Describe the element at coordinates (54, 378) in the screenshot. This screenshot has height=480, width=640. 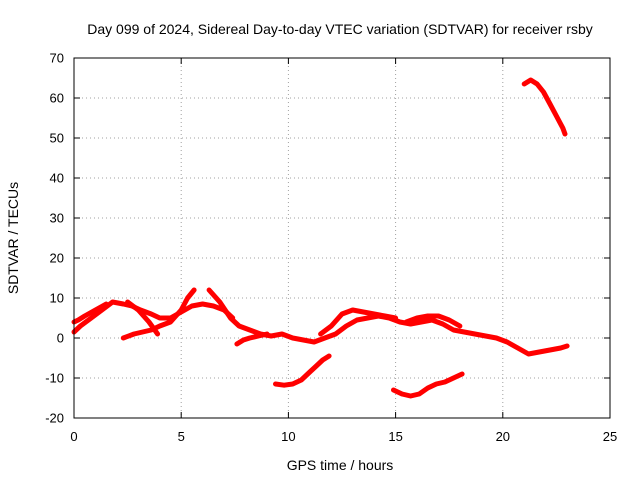
I see `y-tick-label: -10` at that location.